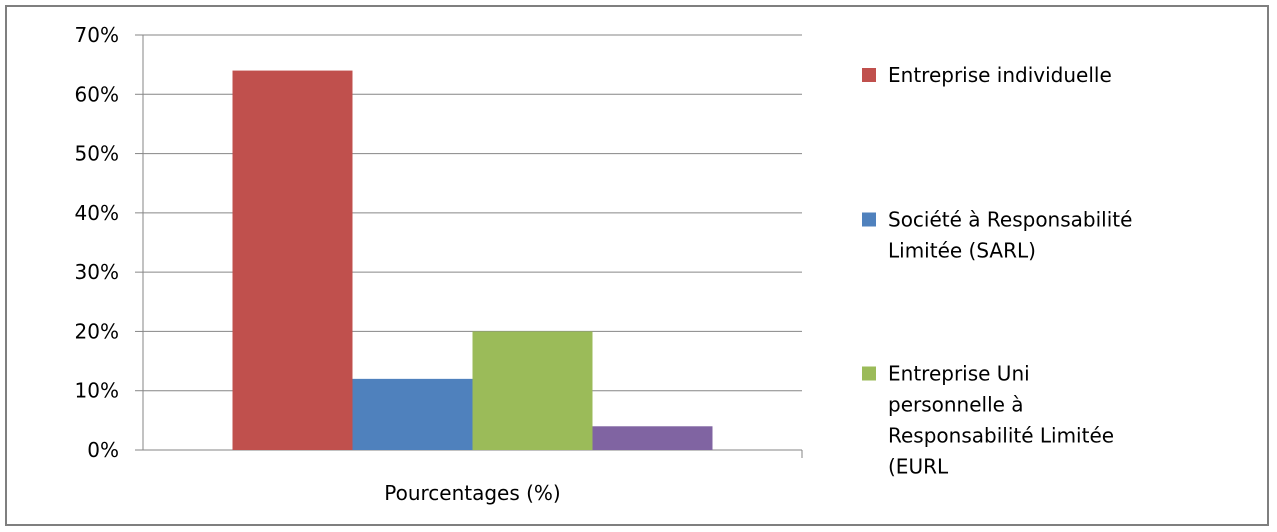 This screenshot has height=532, width=1277. What do you see at coordinates (97, 213) in the screenshot?
I see `y-tick-label: 40%` at bounding box center [97, 213].